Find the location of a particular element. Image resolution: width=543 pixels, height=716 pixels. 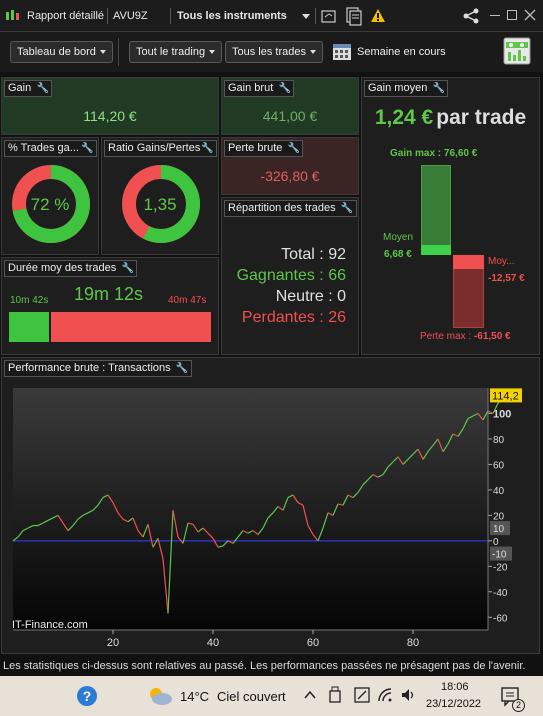

temperature: 14°C is located at coordinates (195, 696).